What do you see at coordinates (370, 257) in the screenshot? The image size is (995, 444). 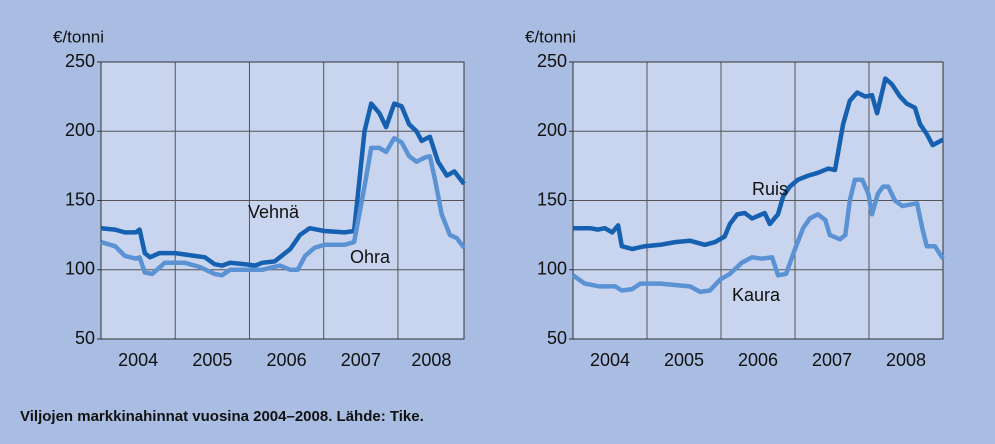 I see `series-label: Ohra` at bounding box center [370, 257].